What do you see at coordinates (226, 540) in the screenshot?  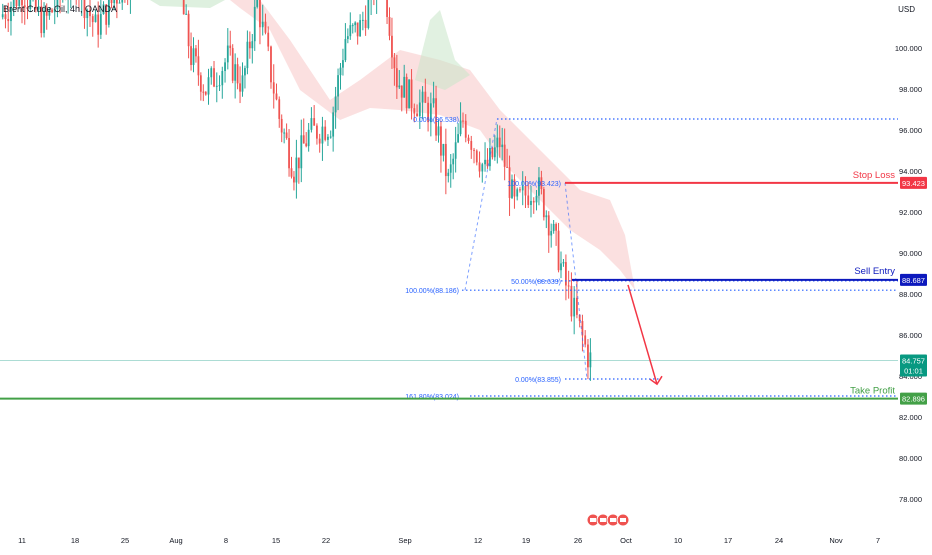 I see `x-tick-label: 8` at bounding box center [226, 540].